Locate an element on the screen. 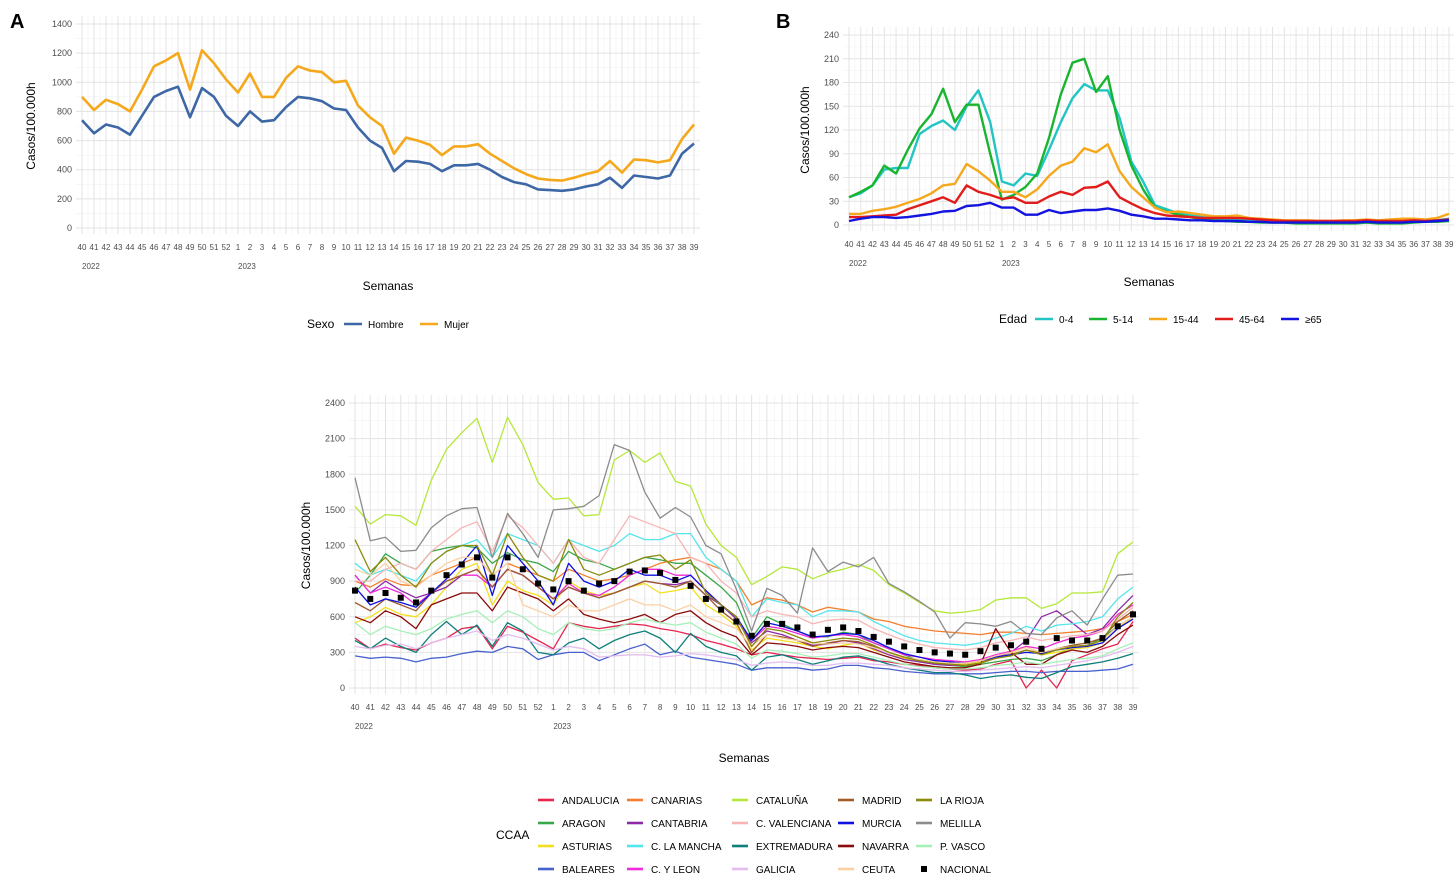 This screenshot has height=876, width=1454. legend-title: CCAA is located at coordinates (512, 835).